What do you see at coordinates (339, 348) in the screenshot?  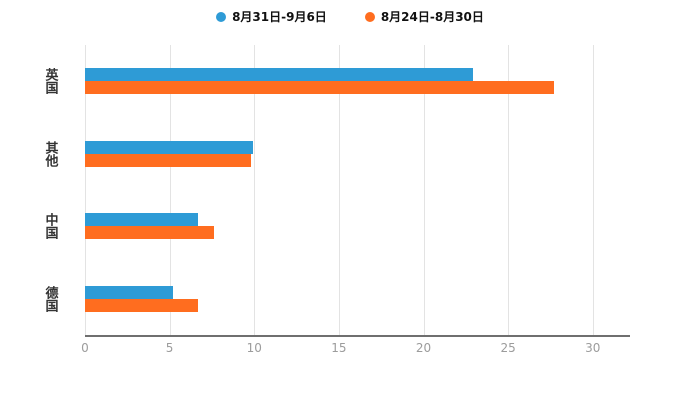 I see `x-tick-label: 15` at bounding box center [339, 348].